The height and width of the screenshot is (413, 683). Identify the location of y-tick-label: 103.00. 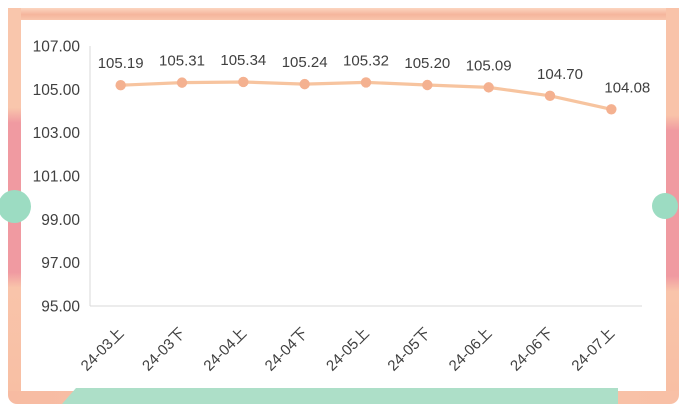
(57, 133).